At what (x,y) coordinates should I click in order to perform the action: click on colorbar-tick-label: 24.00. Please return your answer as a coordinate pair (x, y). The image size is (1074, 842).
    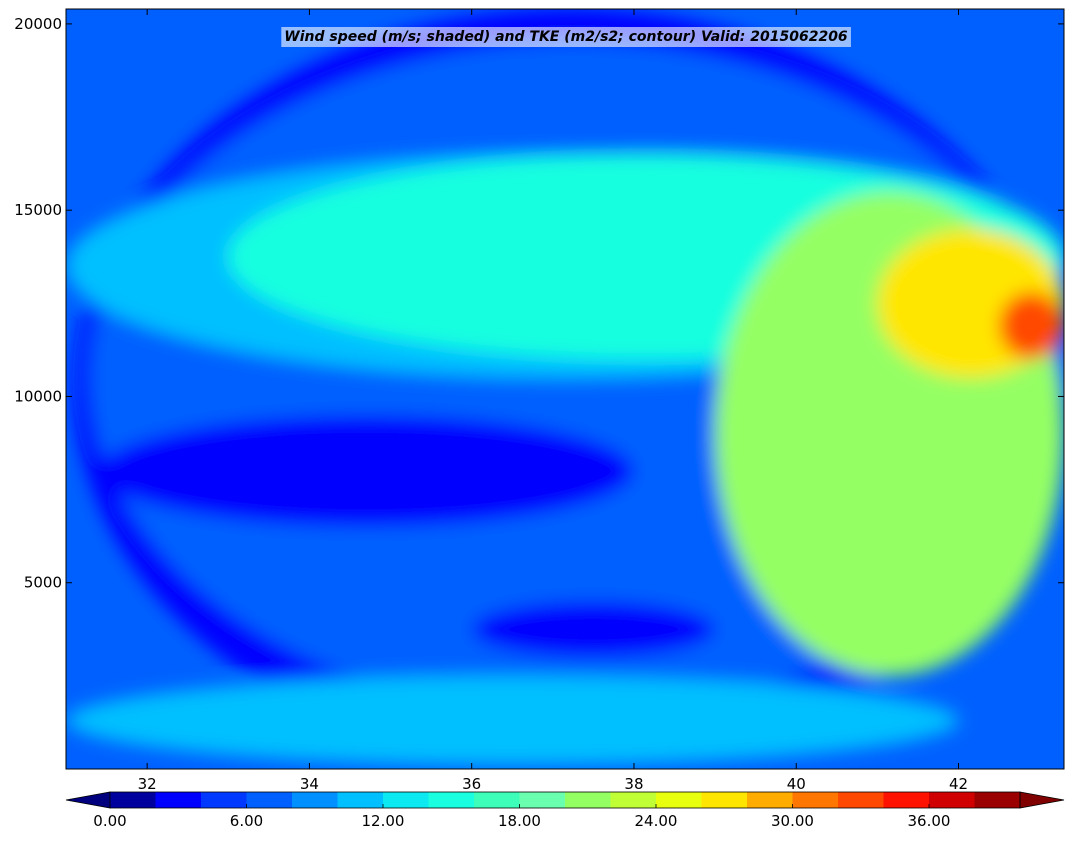
    Looking at the image, I should click on (656, 821).